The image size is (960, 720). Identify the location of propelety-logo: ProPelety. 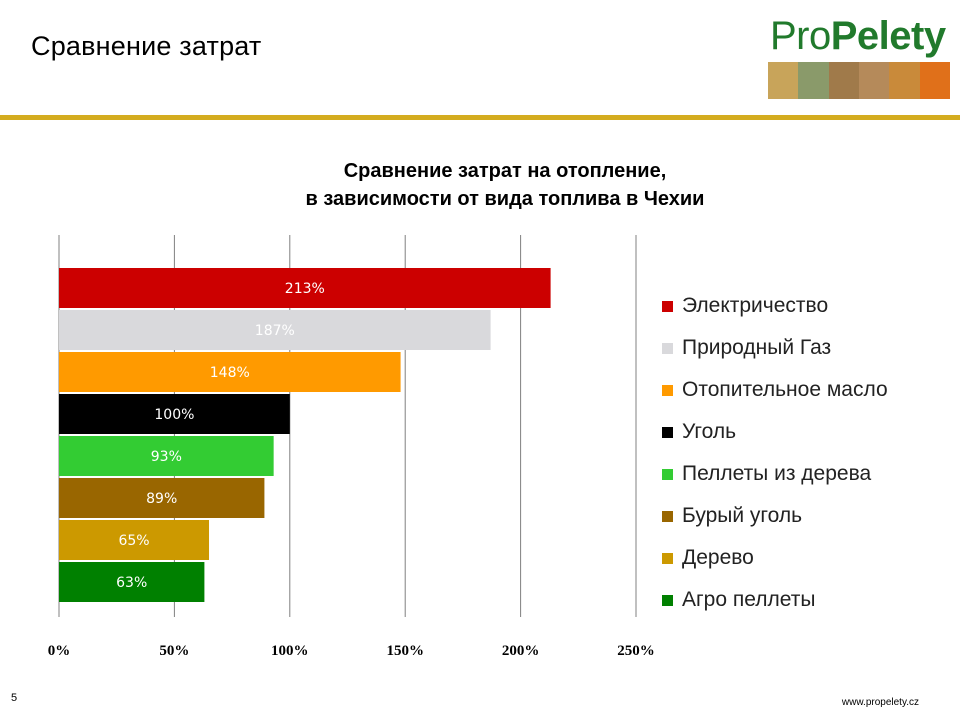
(859, 57).